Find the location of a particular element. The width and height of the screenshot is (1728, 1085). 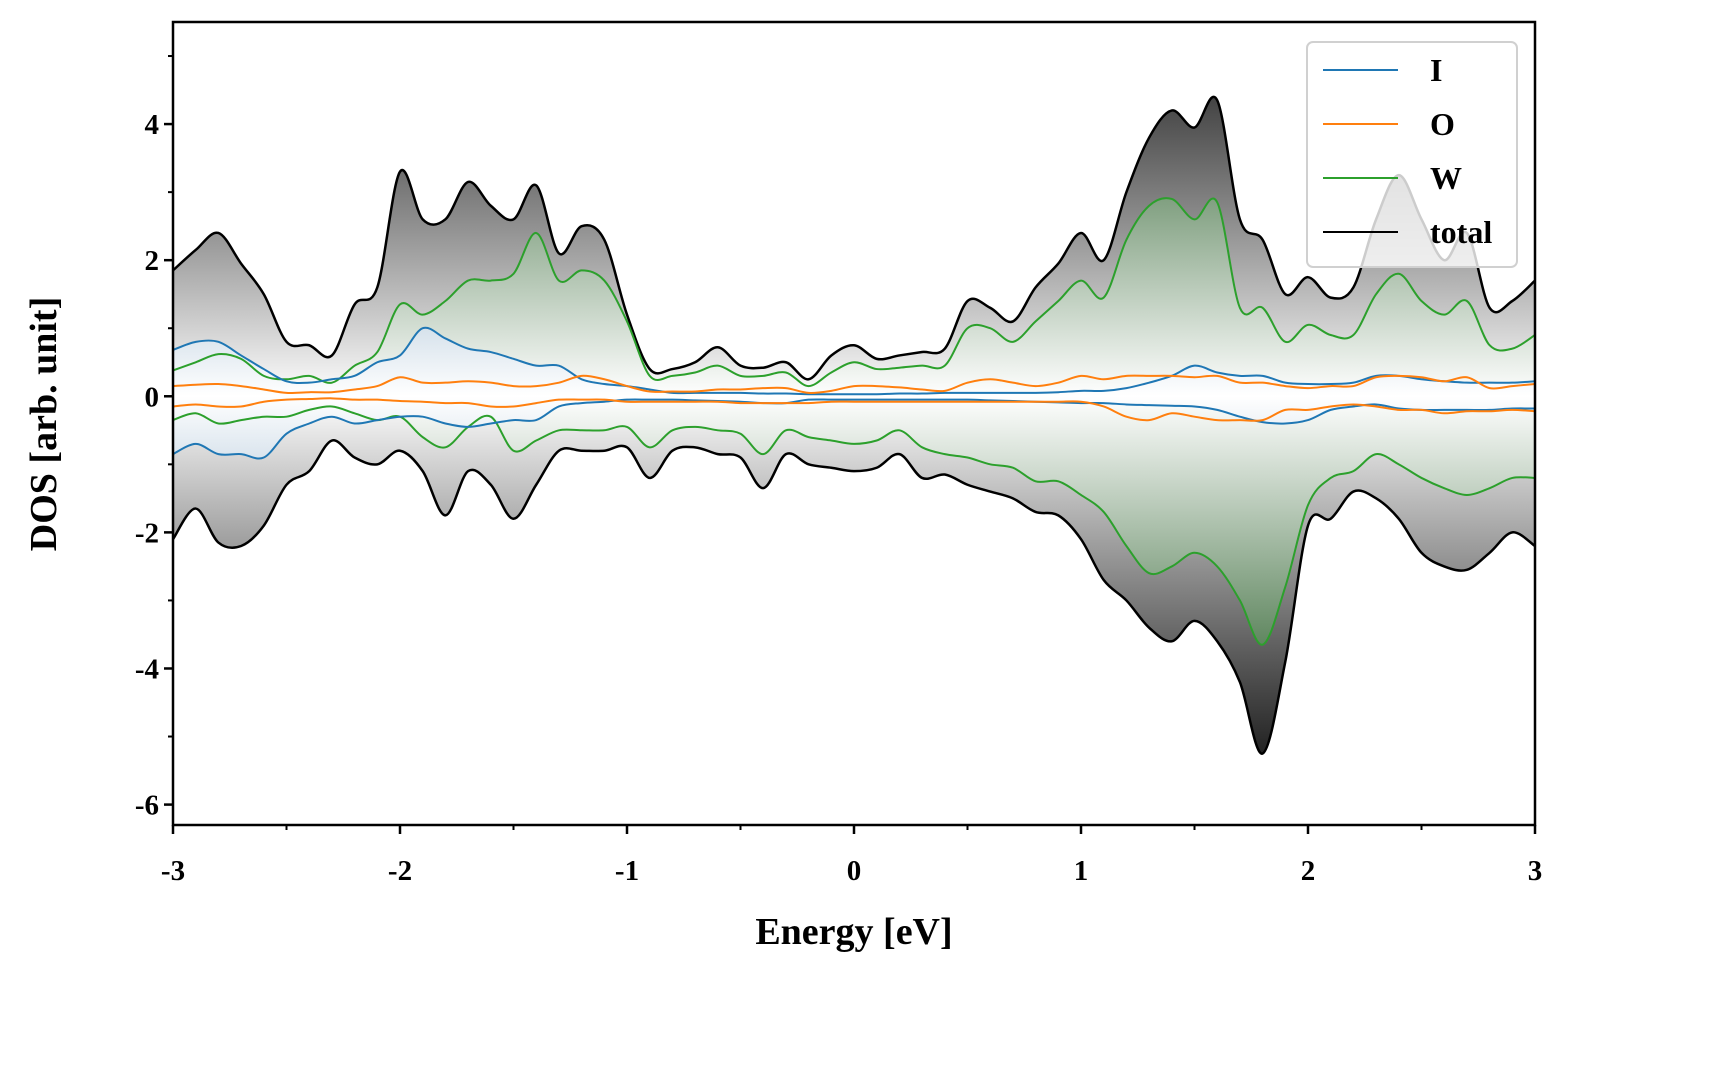

I-up-line is located at coordinates (854, 361).